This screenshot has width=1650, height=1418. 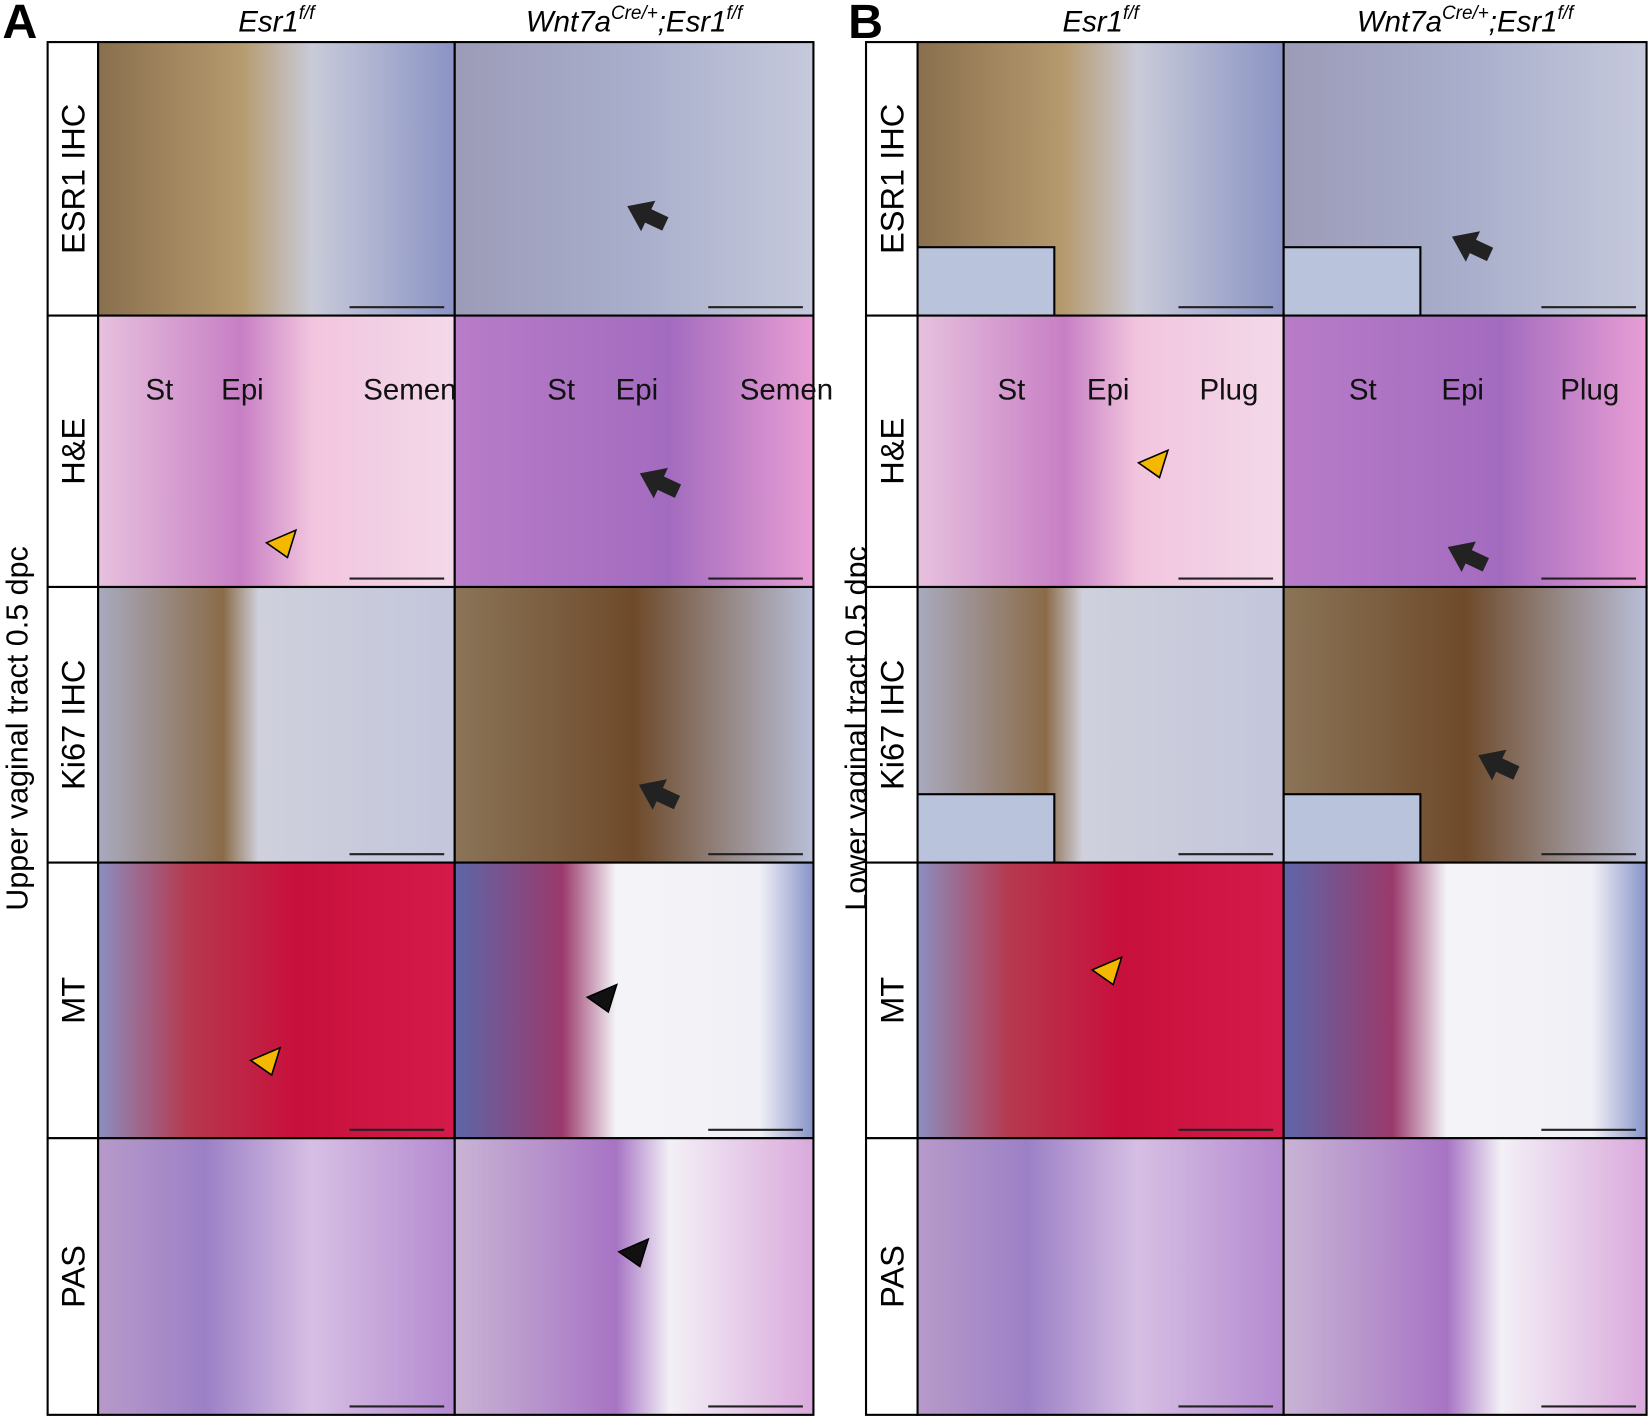 What do you see at coordinates (19, 24) in the screenshot?
I see `panel-letter: A` at bounding box center [19, 24].